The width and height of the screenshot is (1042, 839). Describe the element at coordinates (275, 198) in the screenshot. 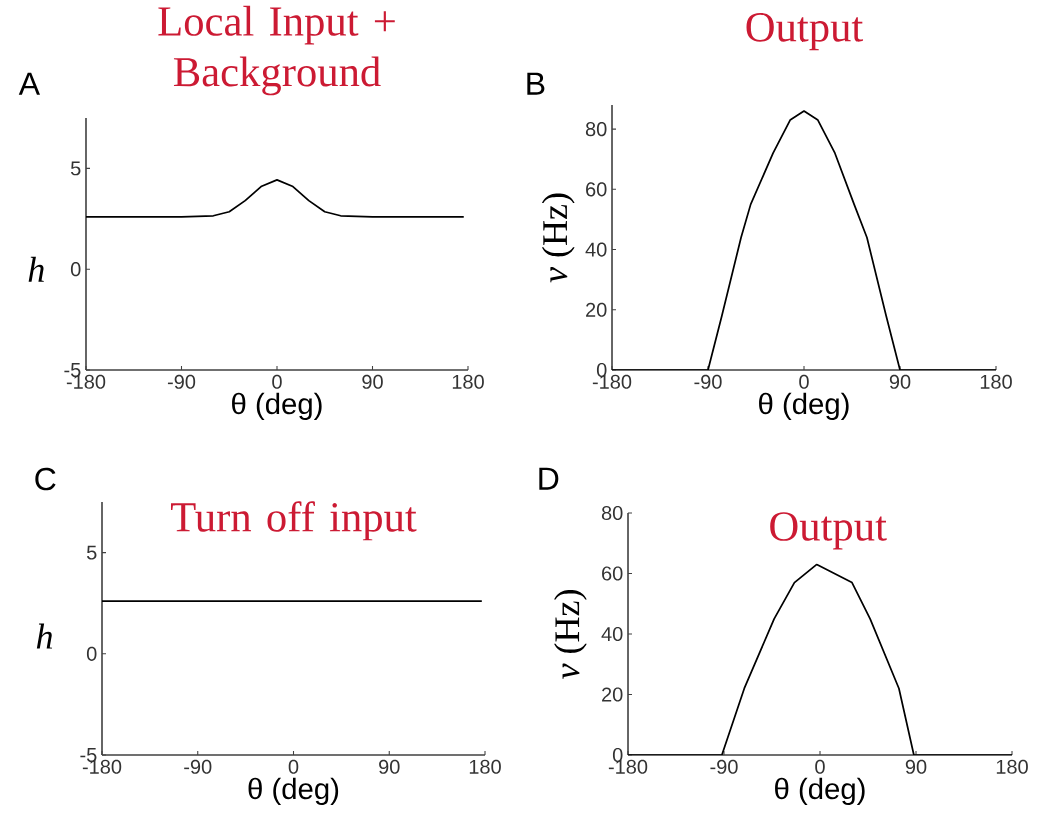

I see `line-series` at that location.